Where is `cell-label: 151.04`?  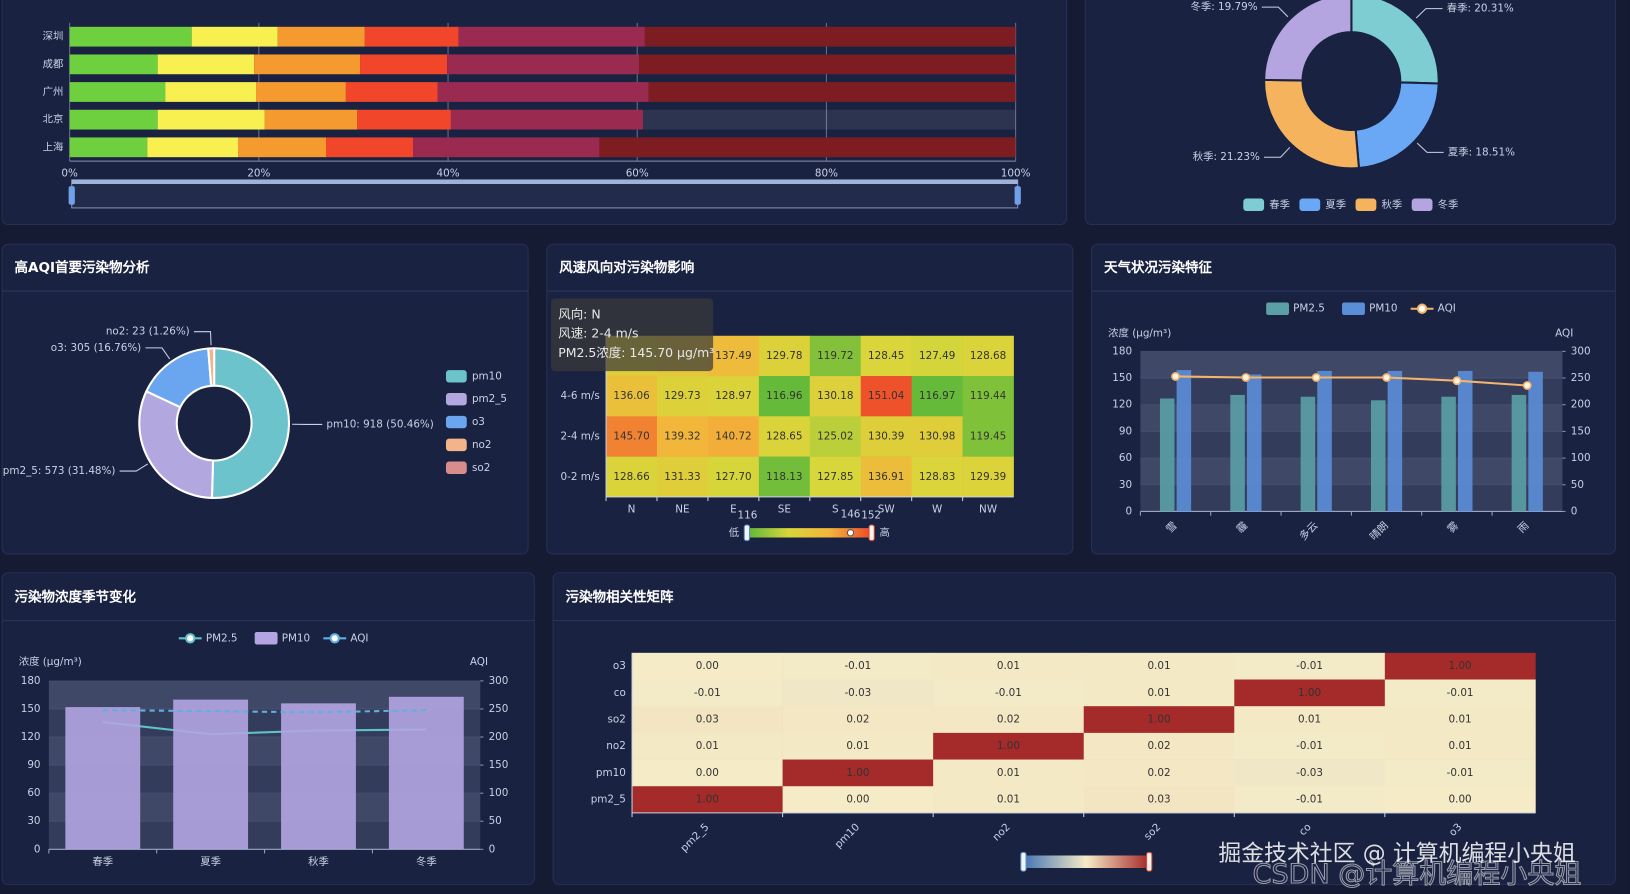
cell-label: 151.04 is located at coordinates (886, 396).